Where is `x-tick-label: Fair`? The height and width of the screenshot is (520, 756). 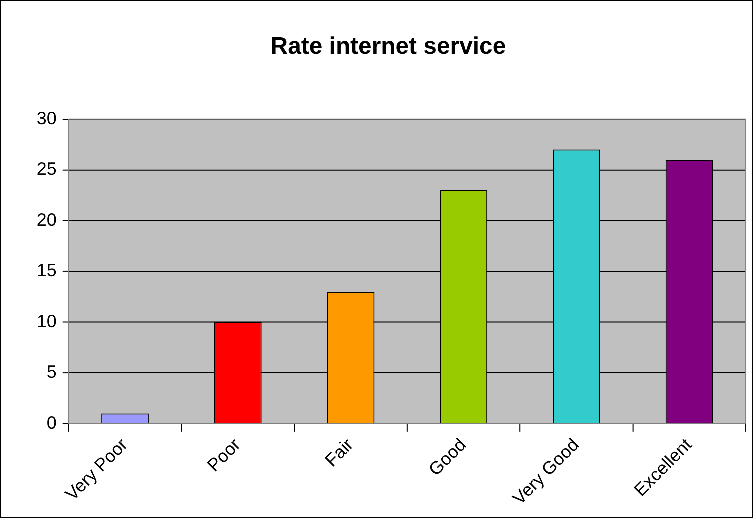 x-tick-label: Fair is located at coordinates (339, 452).